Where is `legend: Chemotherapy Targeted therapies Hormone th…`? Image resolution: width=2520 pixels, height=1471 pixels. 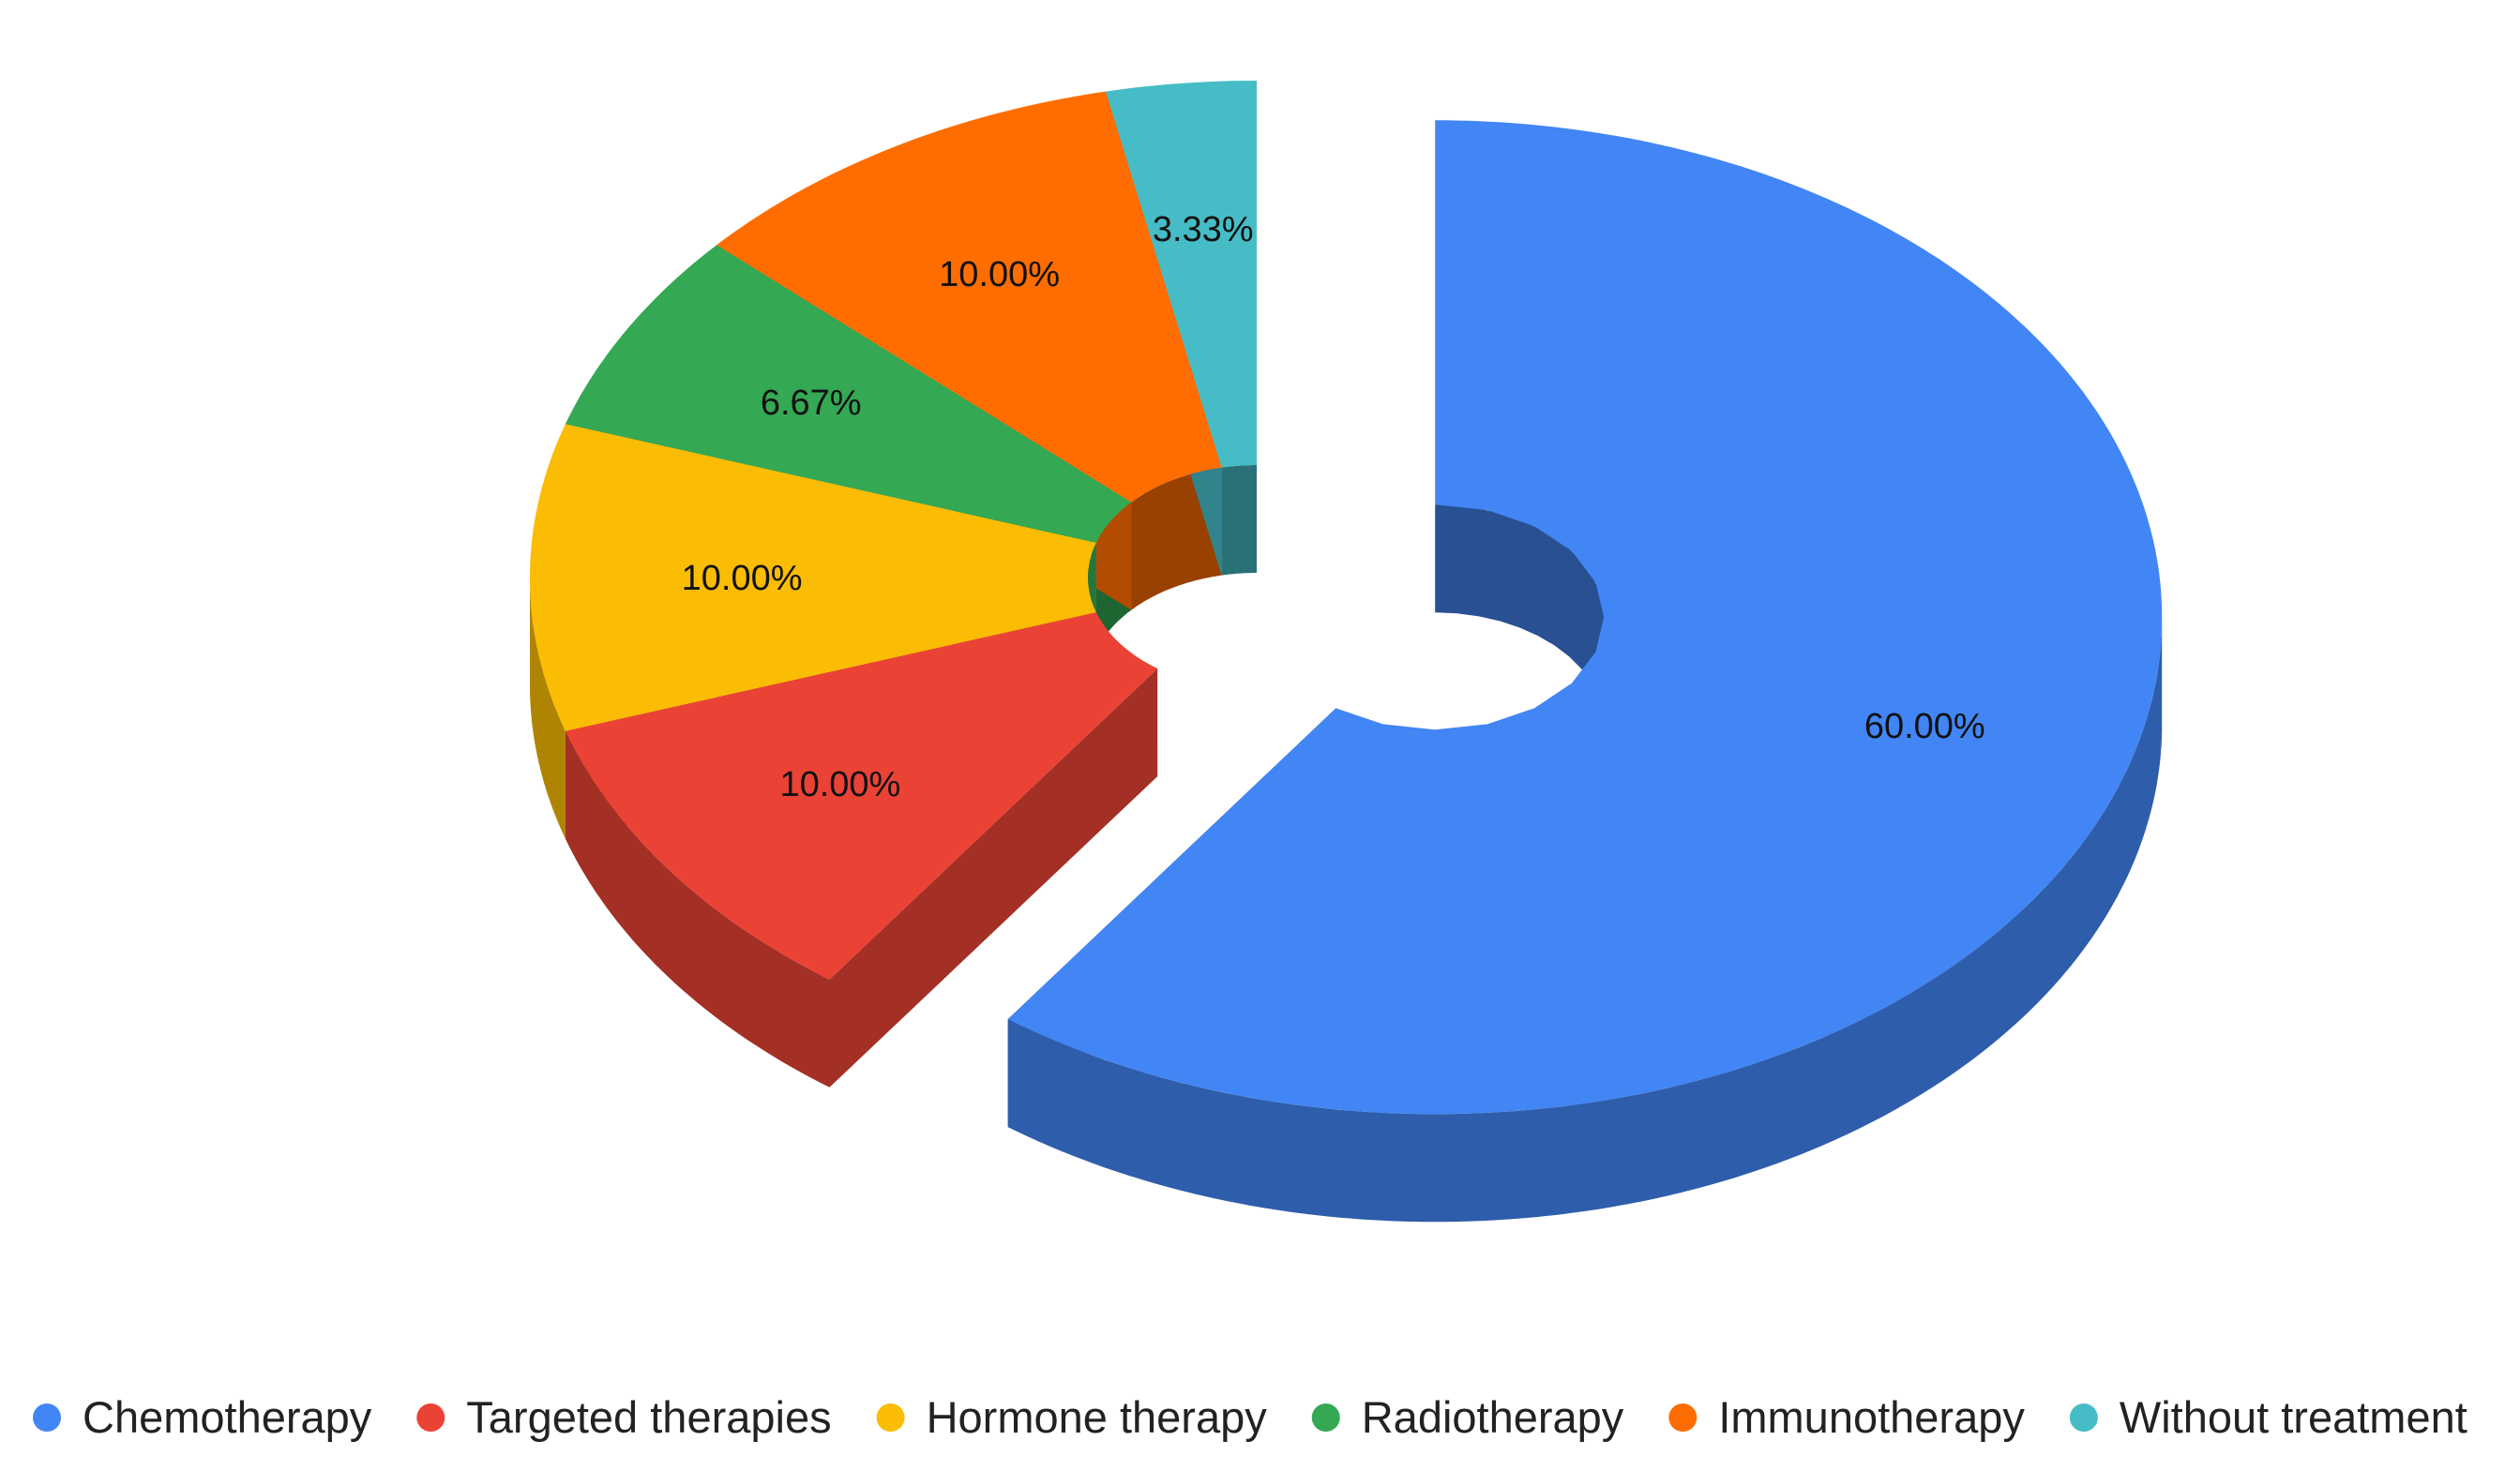
legend: Chemotherapy Targeted therapies Hormone th… is located at coordinates (1250, 1417).